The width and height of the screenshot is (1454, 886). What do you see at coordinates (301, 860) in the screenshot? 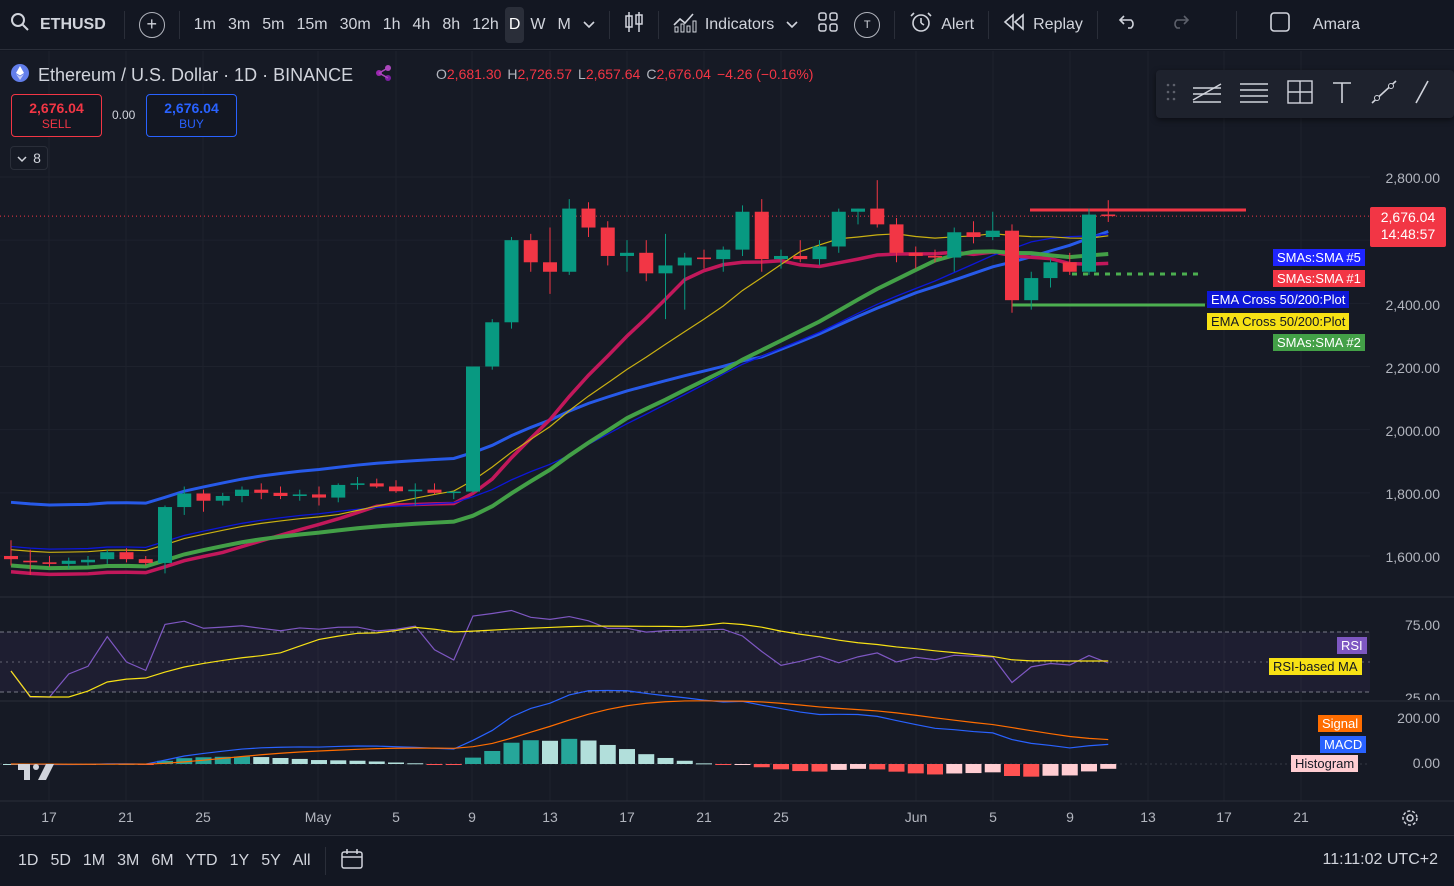
I see `range-all: All` at bounding box center [301, 860].